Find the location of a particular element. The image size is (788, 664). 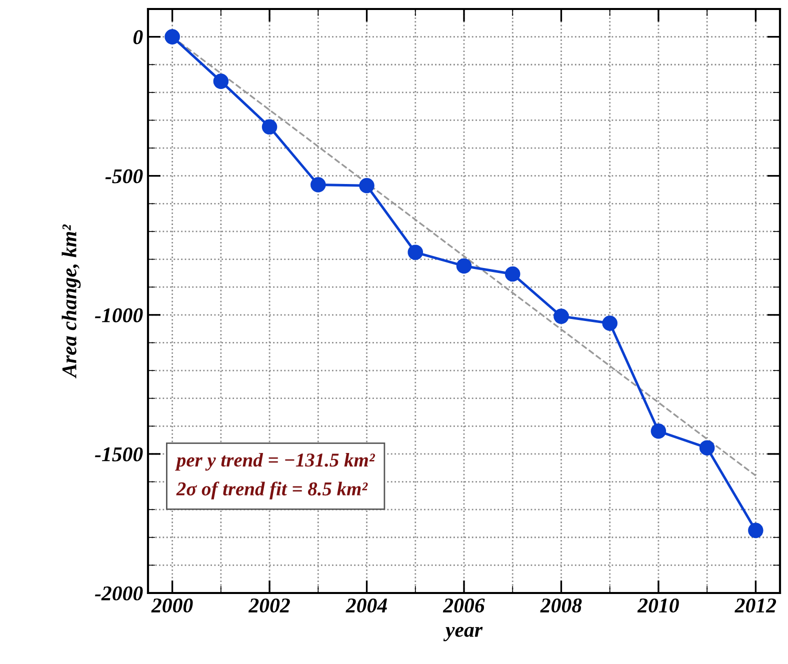

x-tick-label: 2002 is located at coordinates (269, 605).